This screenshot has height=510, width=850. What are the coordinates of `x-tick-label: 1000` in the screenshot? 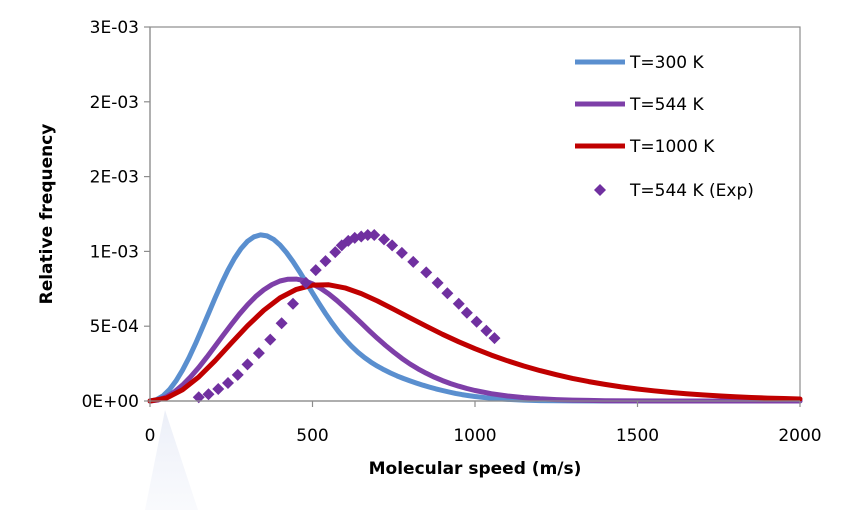 It's located at (474, 436).